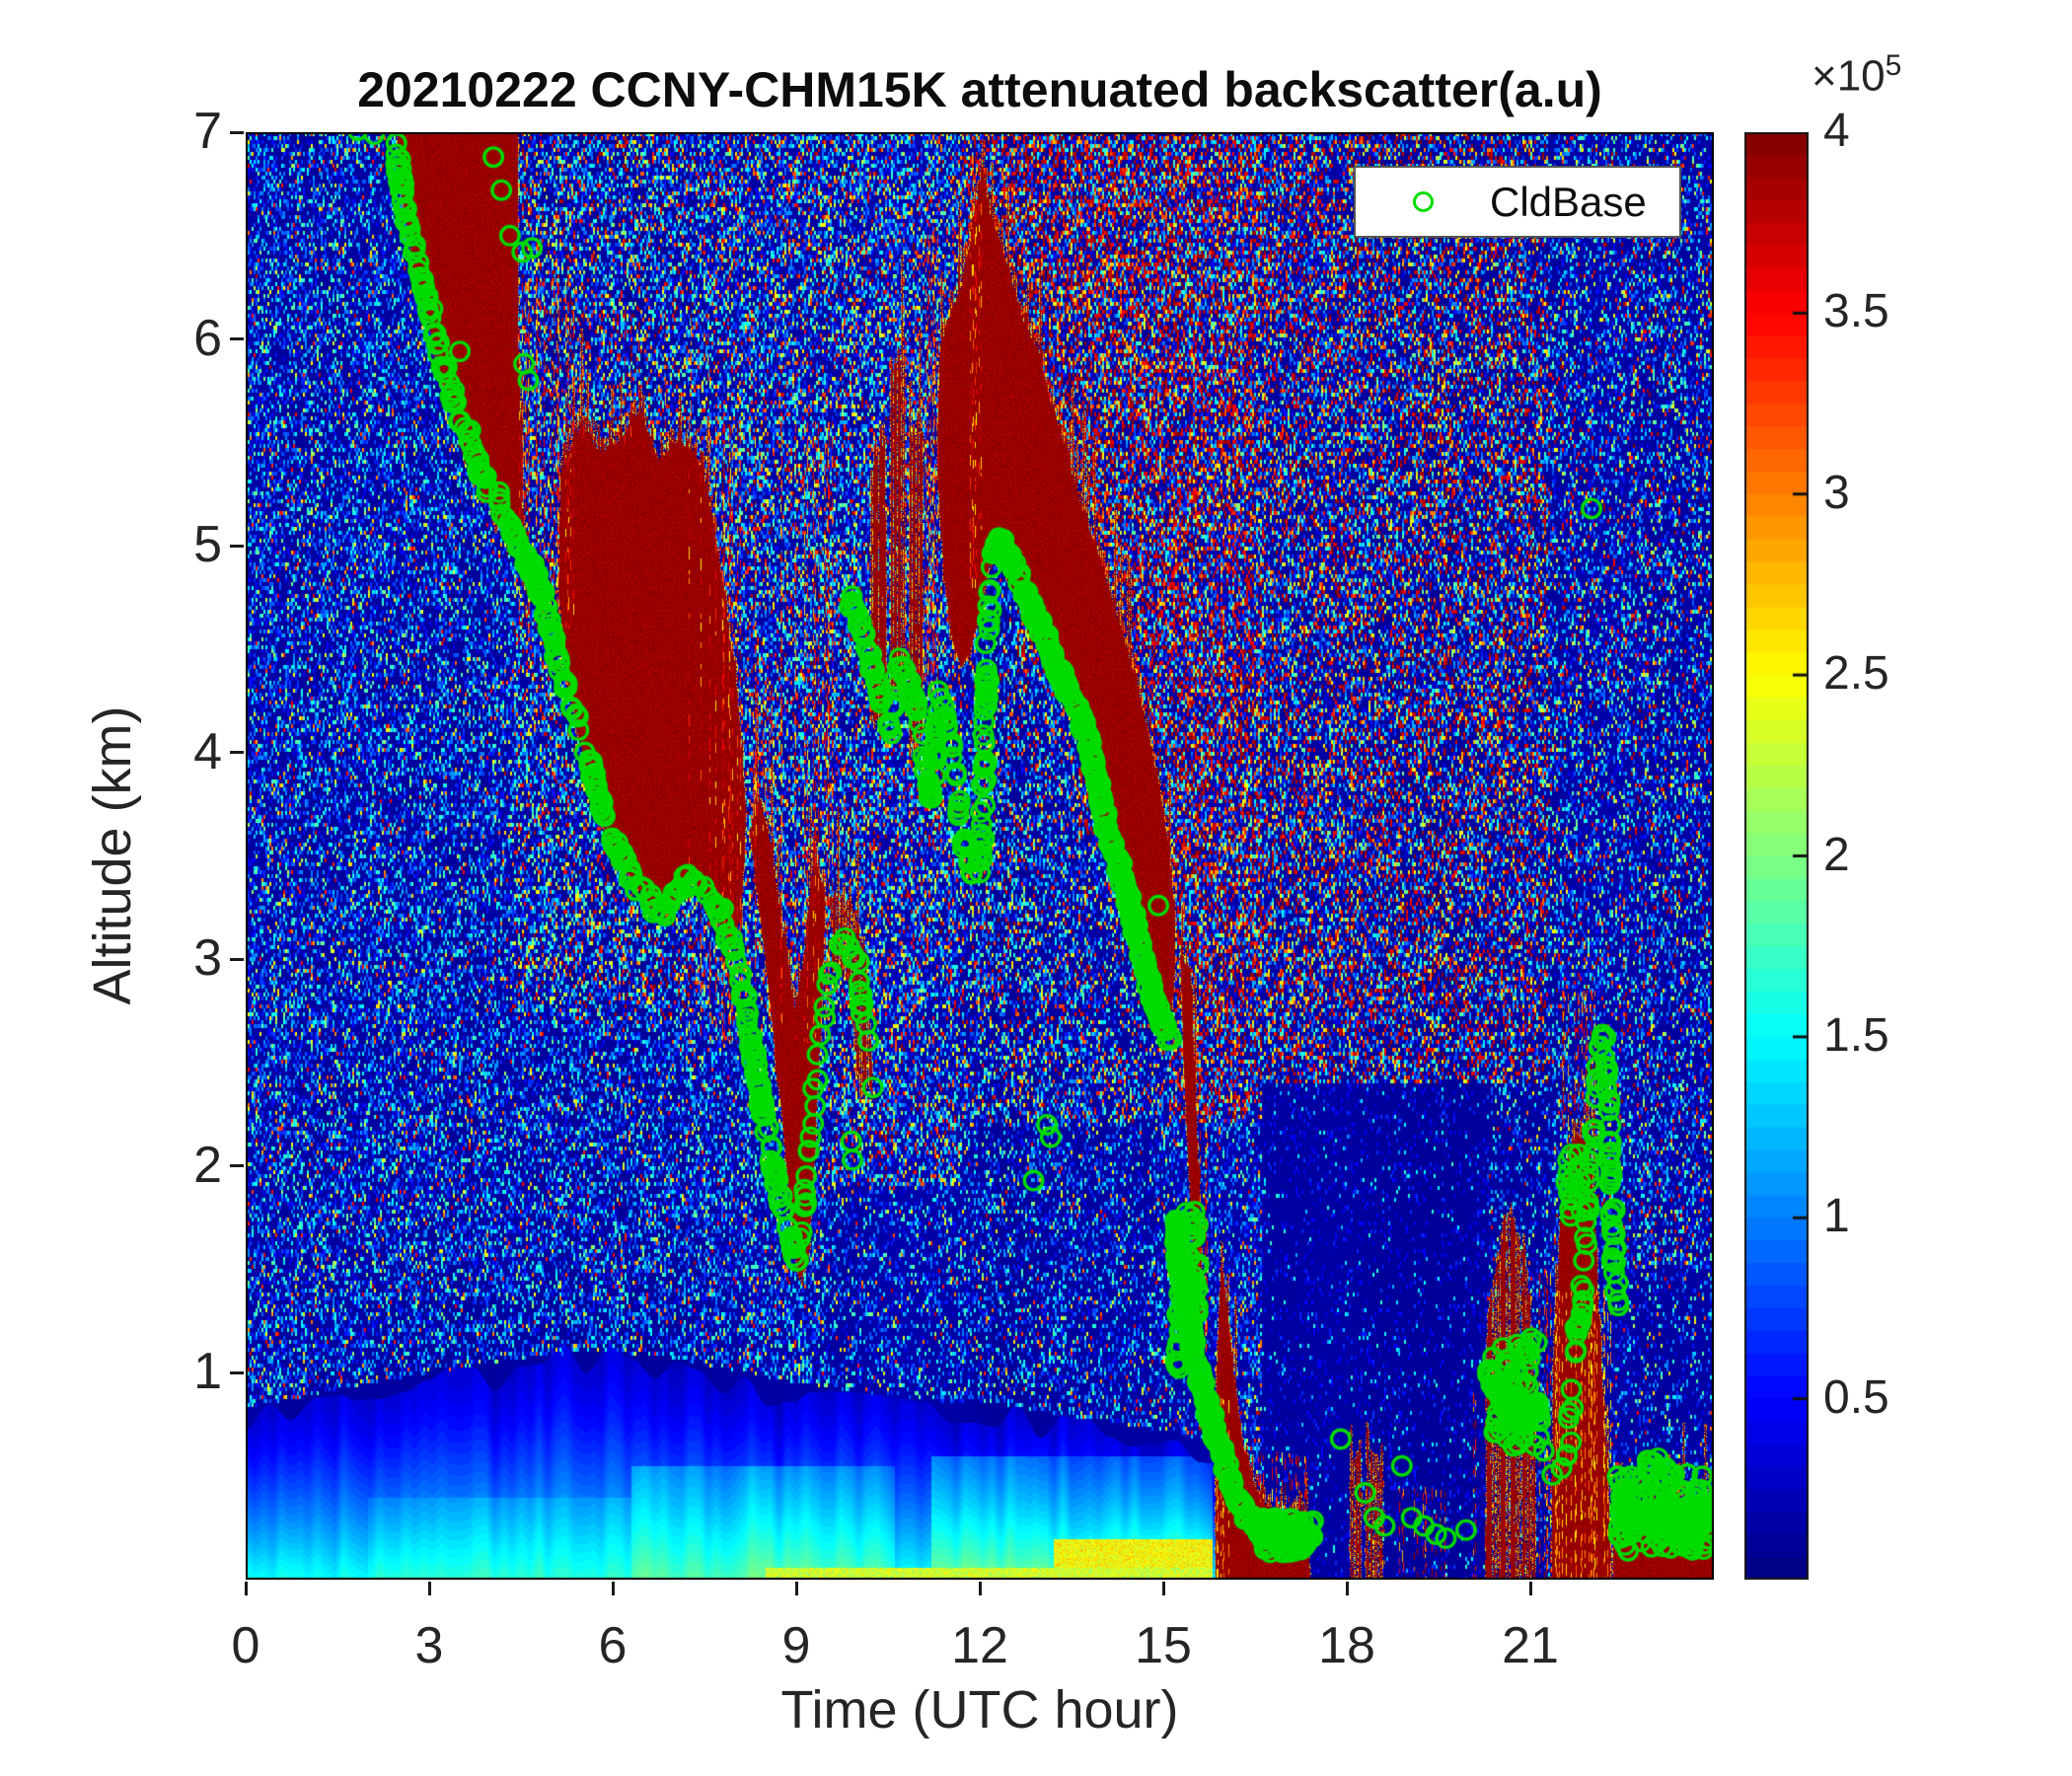 This screenshot has width=2072, height=1776. I want to click on colorbar-scale-label: ×10⁵, so click(1857, 75).